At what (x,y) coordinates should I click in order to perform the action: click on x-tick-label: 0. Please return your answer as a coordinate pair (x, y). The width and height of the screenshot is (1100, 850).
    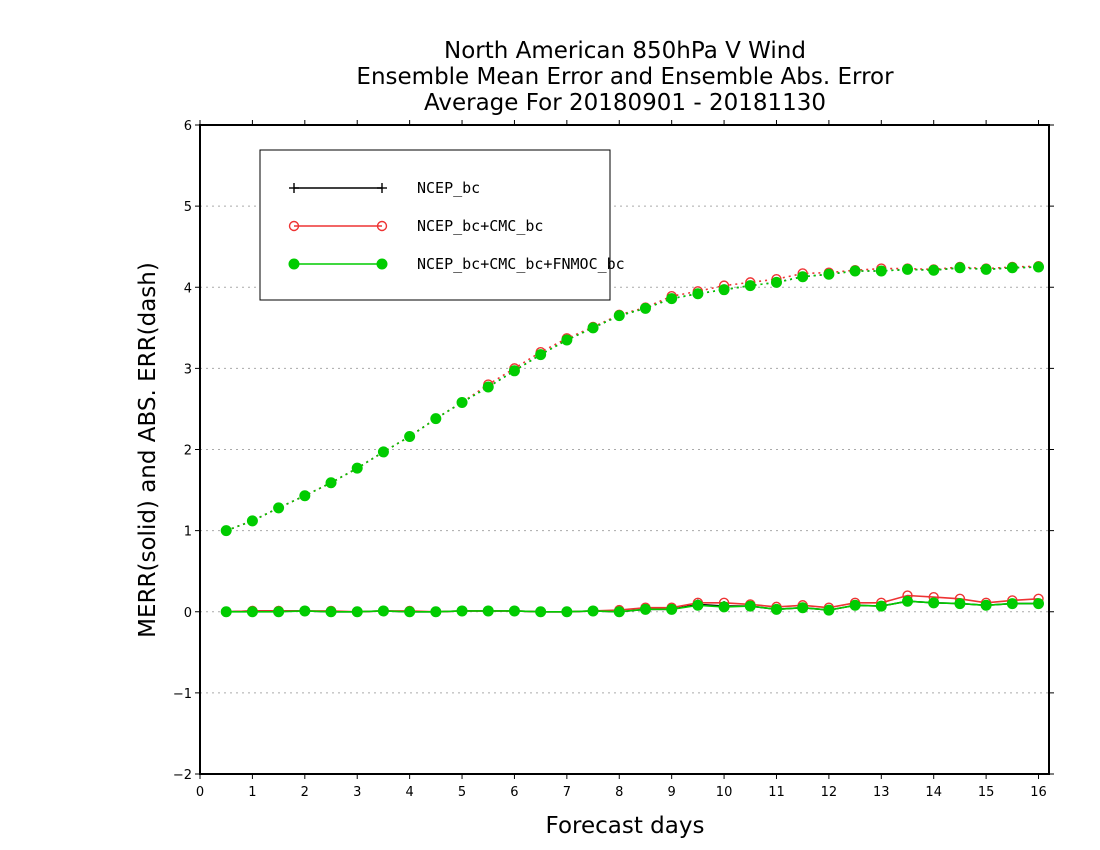
    Looking at the image, I should click on (200, 792).